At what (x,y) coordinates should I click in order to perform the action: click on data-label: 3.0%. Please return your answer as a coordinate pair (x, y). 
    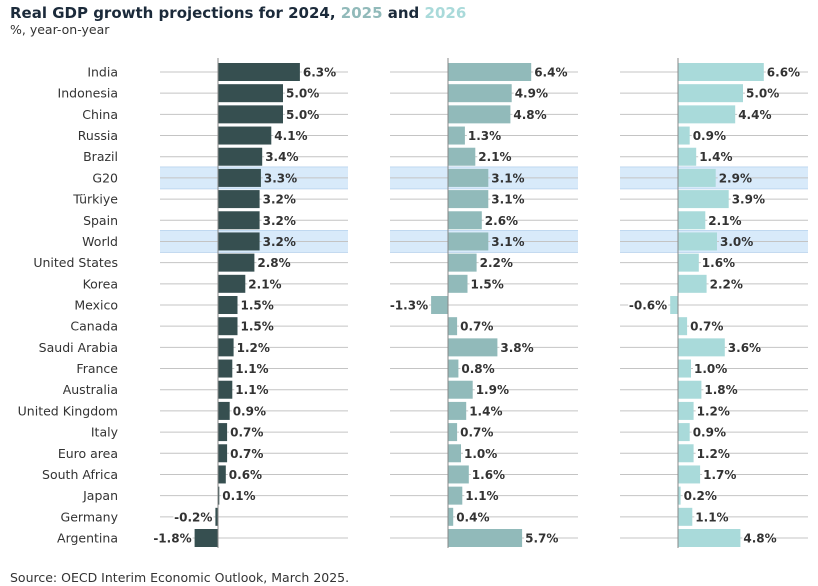
    Looking at the image, I should click on (736, 242).